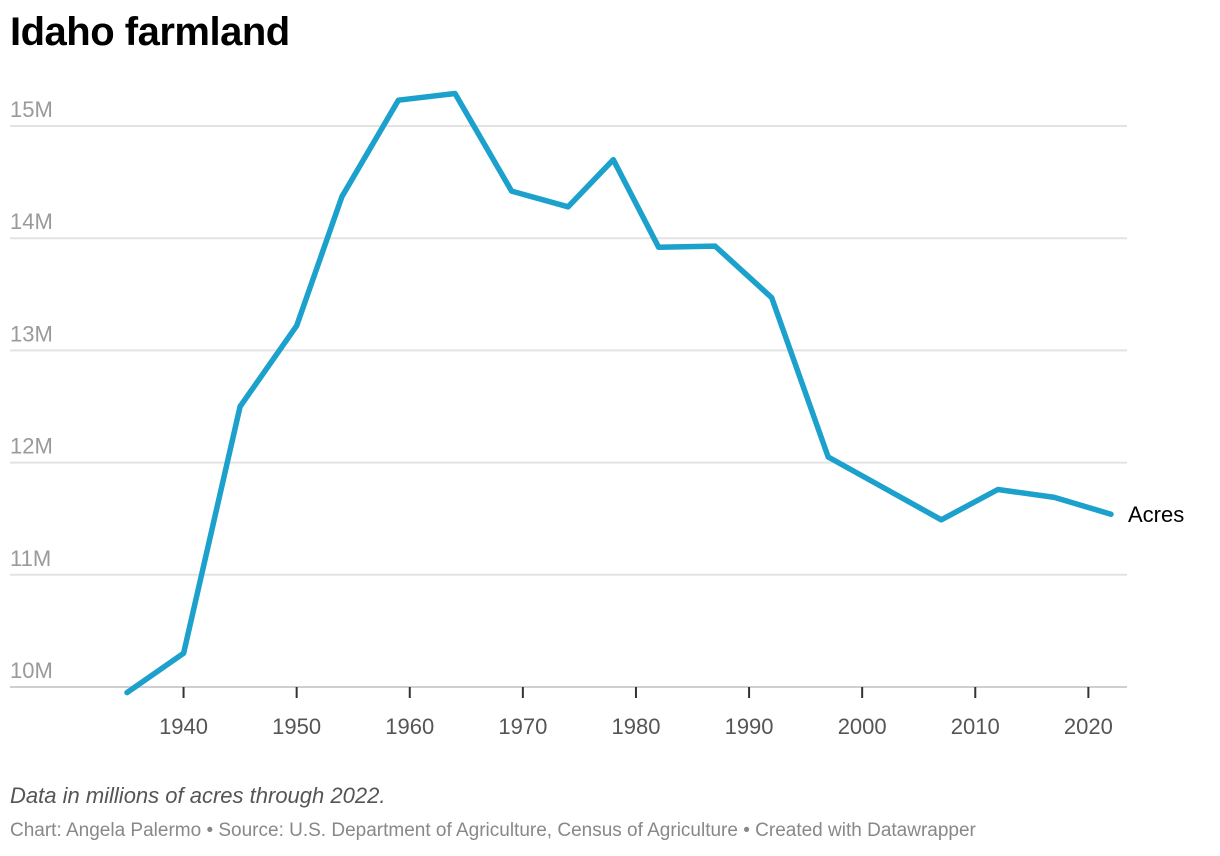  Describe the element at coordinates (749, 726) in the screenshot. I see `x-tick-label: 1990` at that location.